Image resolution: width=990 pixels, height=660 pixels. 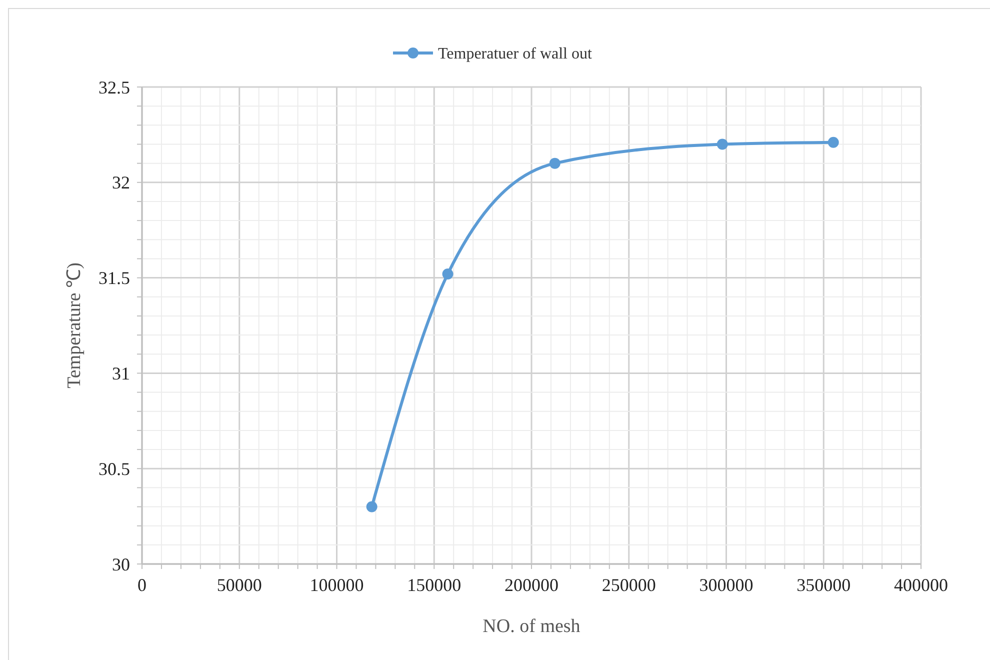 I want to click on x-tick-label: 150000, so click(x=434, y=585).